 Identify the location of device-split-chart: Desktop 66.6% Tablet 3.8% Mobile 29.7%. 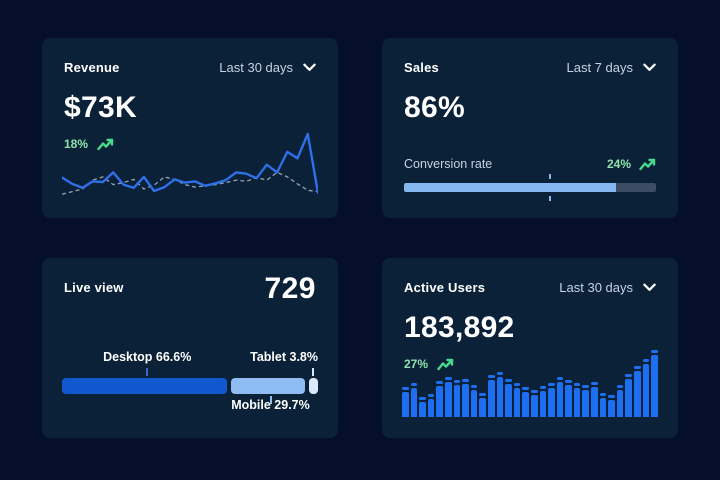
(190, 384).